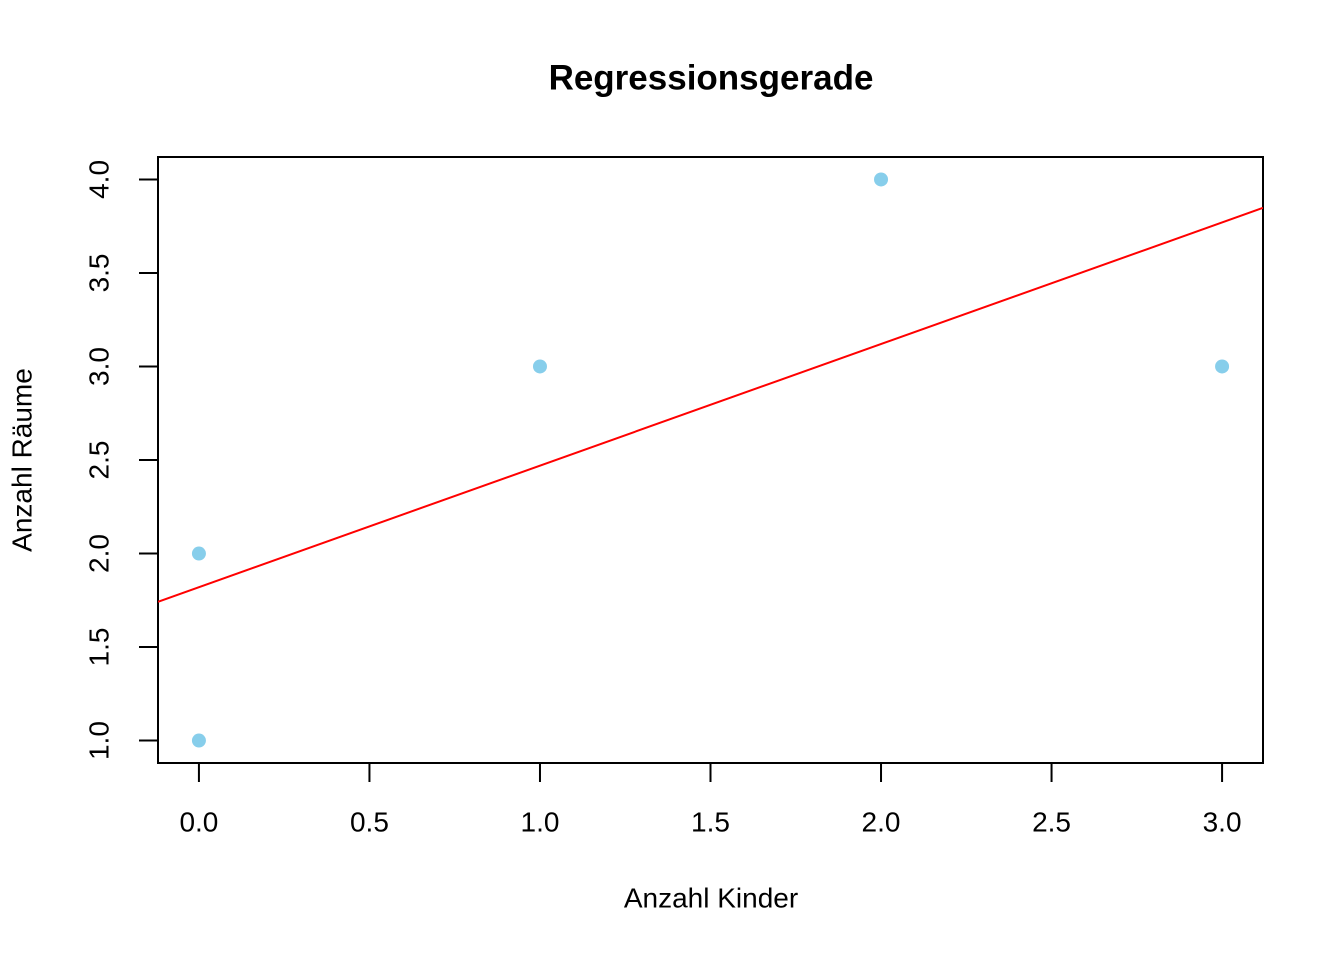  Describe the element at coordinates (98, 272) in the screenshot. I see `y-tick-label: 3.5` at that location.